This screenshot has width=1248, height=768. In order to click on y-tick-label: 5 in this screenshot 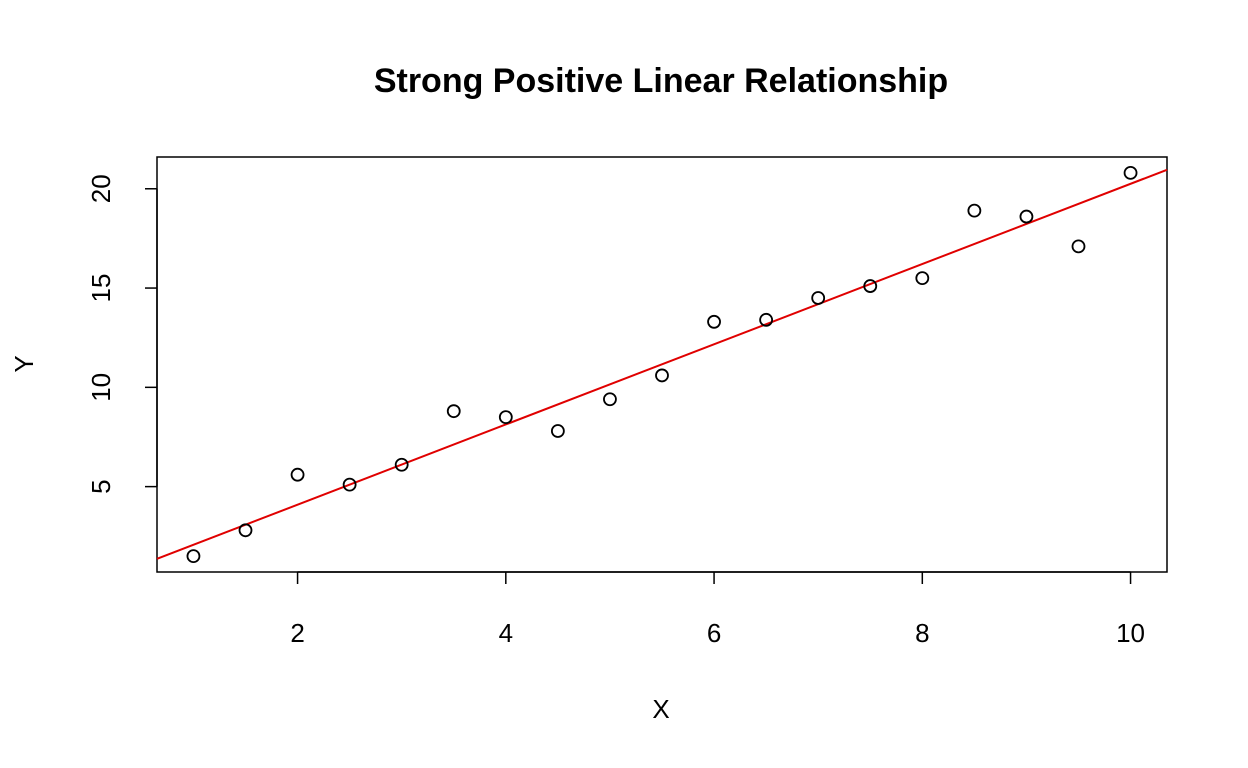, I will do `click(101, 486)`.